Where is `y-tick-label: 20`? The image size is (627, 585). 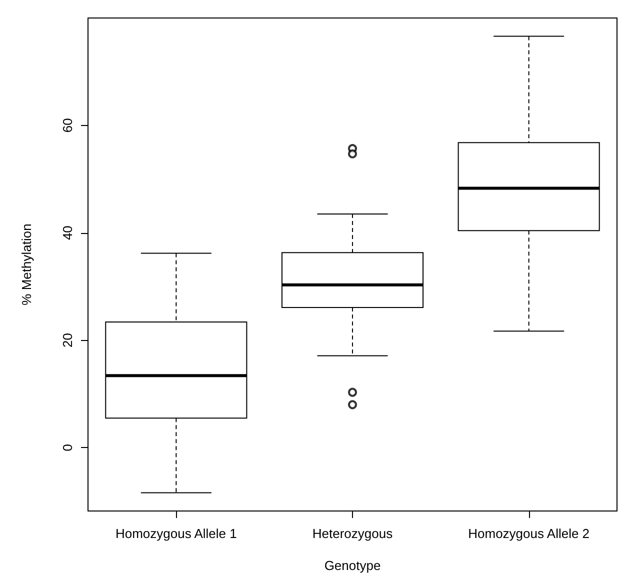
y-tick-label: 20 is located at coordinates (67, 340).